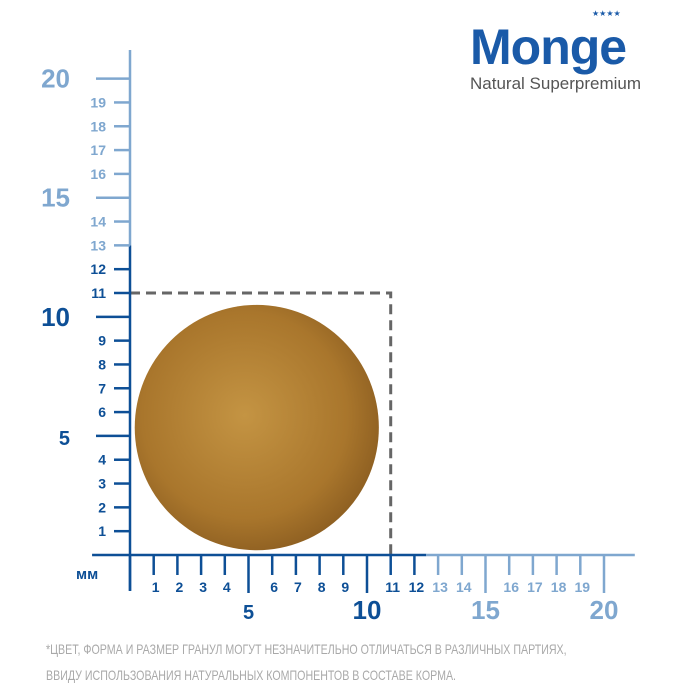 Image resolution: width=700 pixels, height=700 pixels. What do you see at coordinates (102, 460) in the screenshot?
I see `y-tick-label: 4` at bounding box center [102, 460].